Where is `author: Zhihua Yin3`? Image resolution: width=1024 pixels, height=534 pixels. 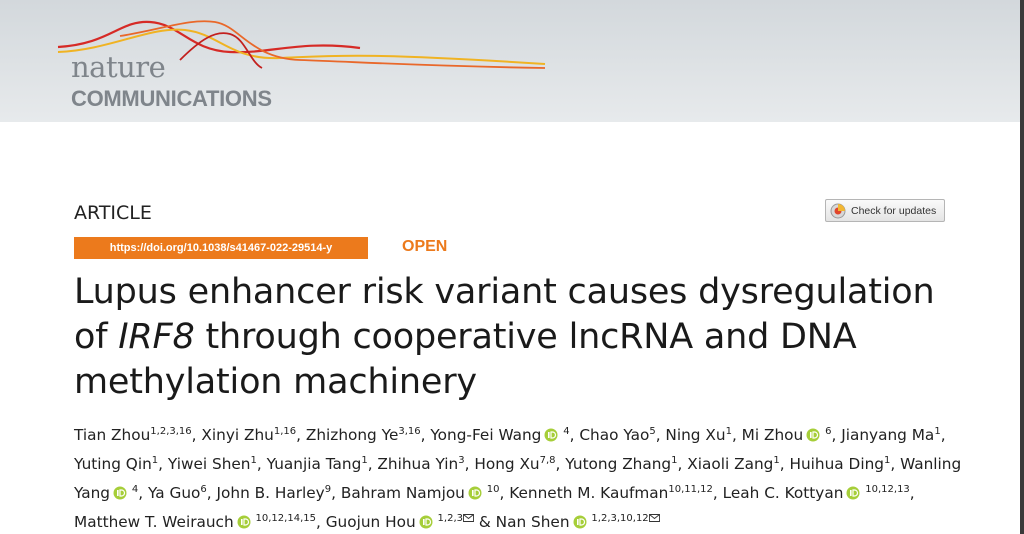
author: Zhihua Yin3 is located at coordinates (420, 464).